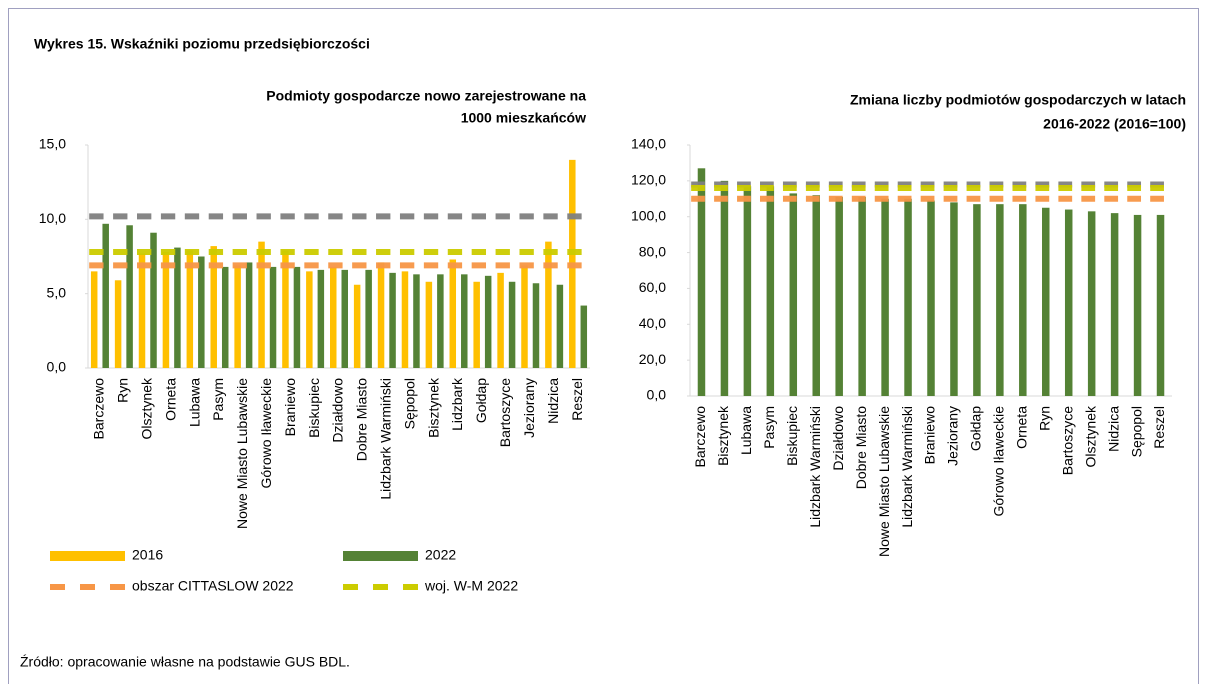 The width and height of the screenshot is (1207, 684). What do you see at coordinates (523, 118) in the screenshot?
I see `chart-title: 1000 mieszkańców` at bounding box center [523, 118].